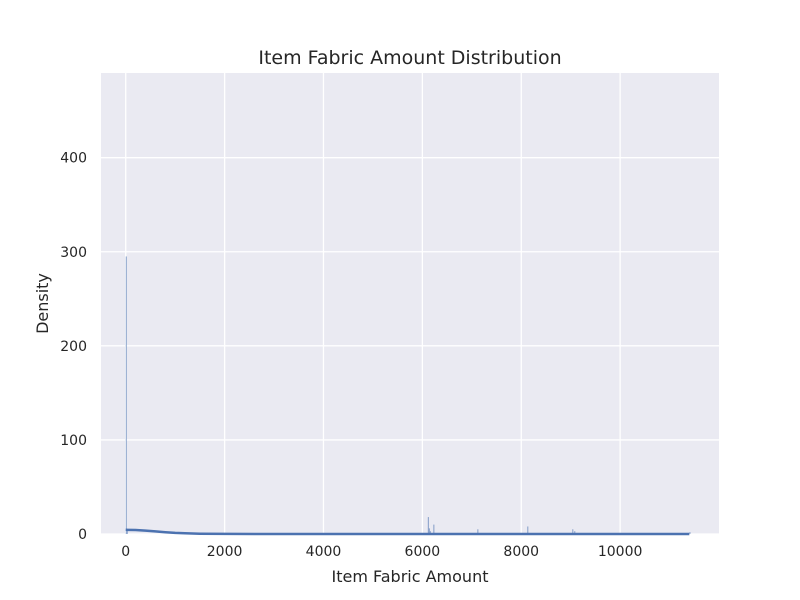 The image size is (800, 600). I want to click on x-tick-label: 10000, so click(620, 552).